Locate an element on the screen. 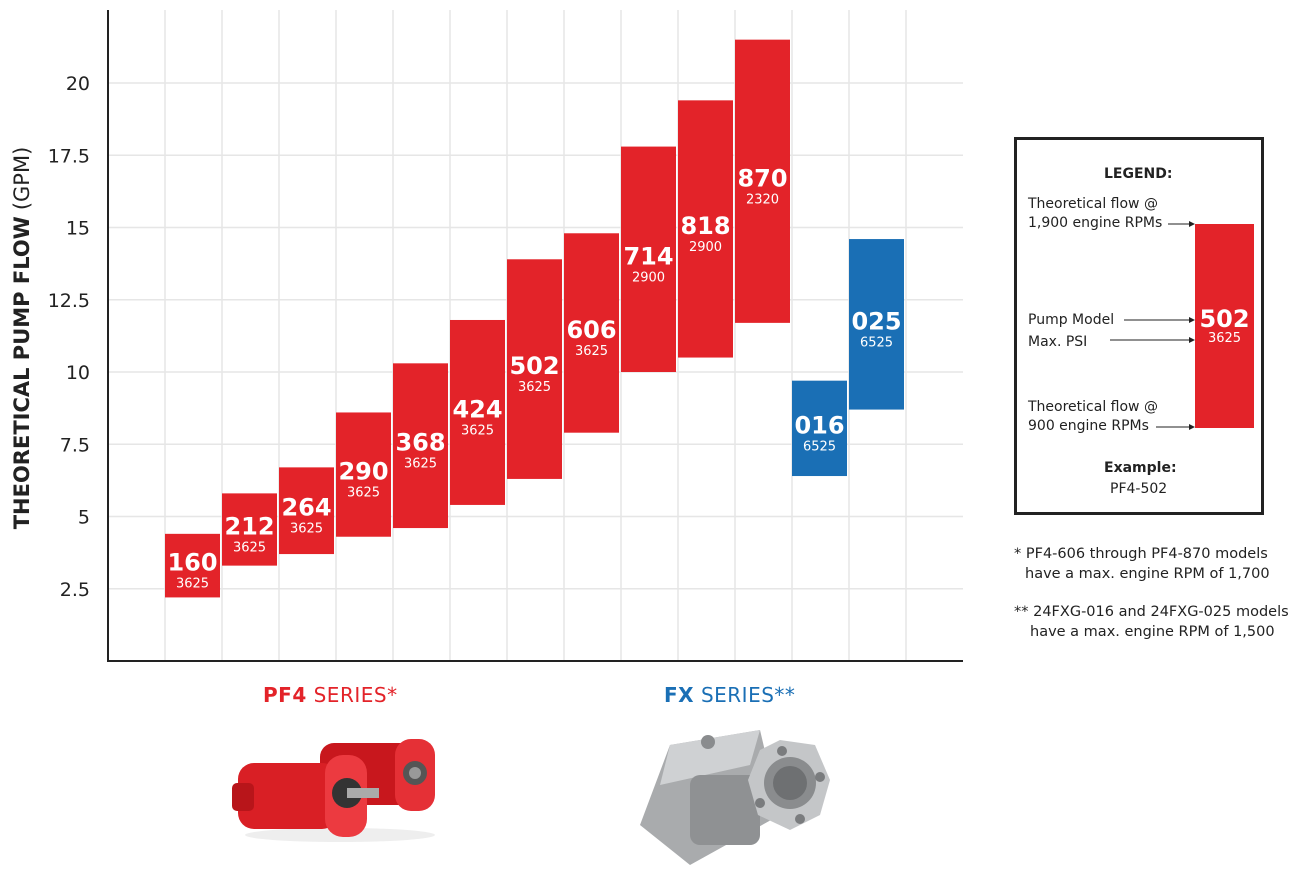  y-tick-label: 20 is located at coordinates (78, 84).